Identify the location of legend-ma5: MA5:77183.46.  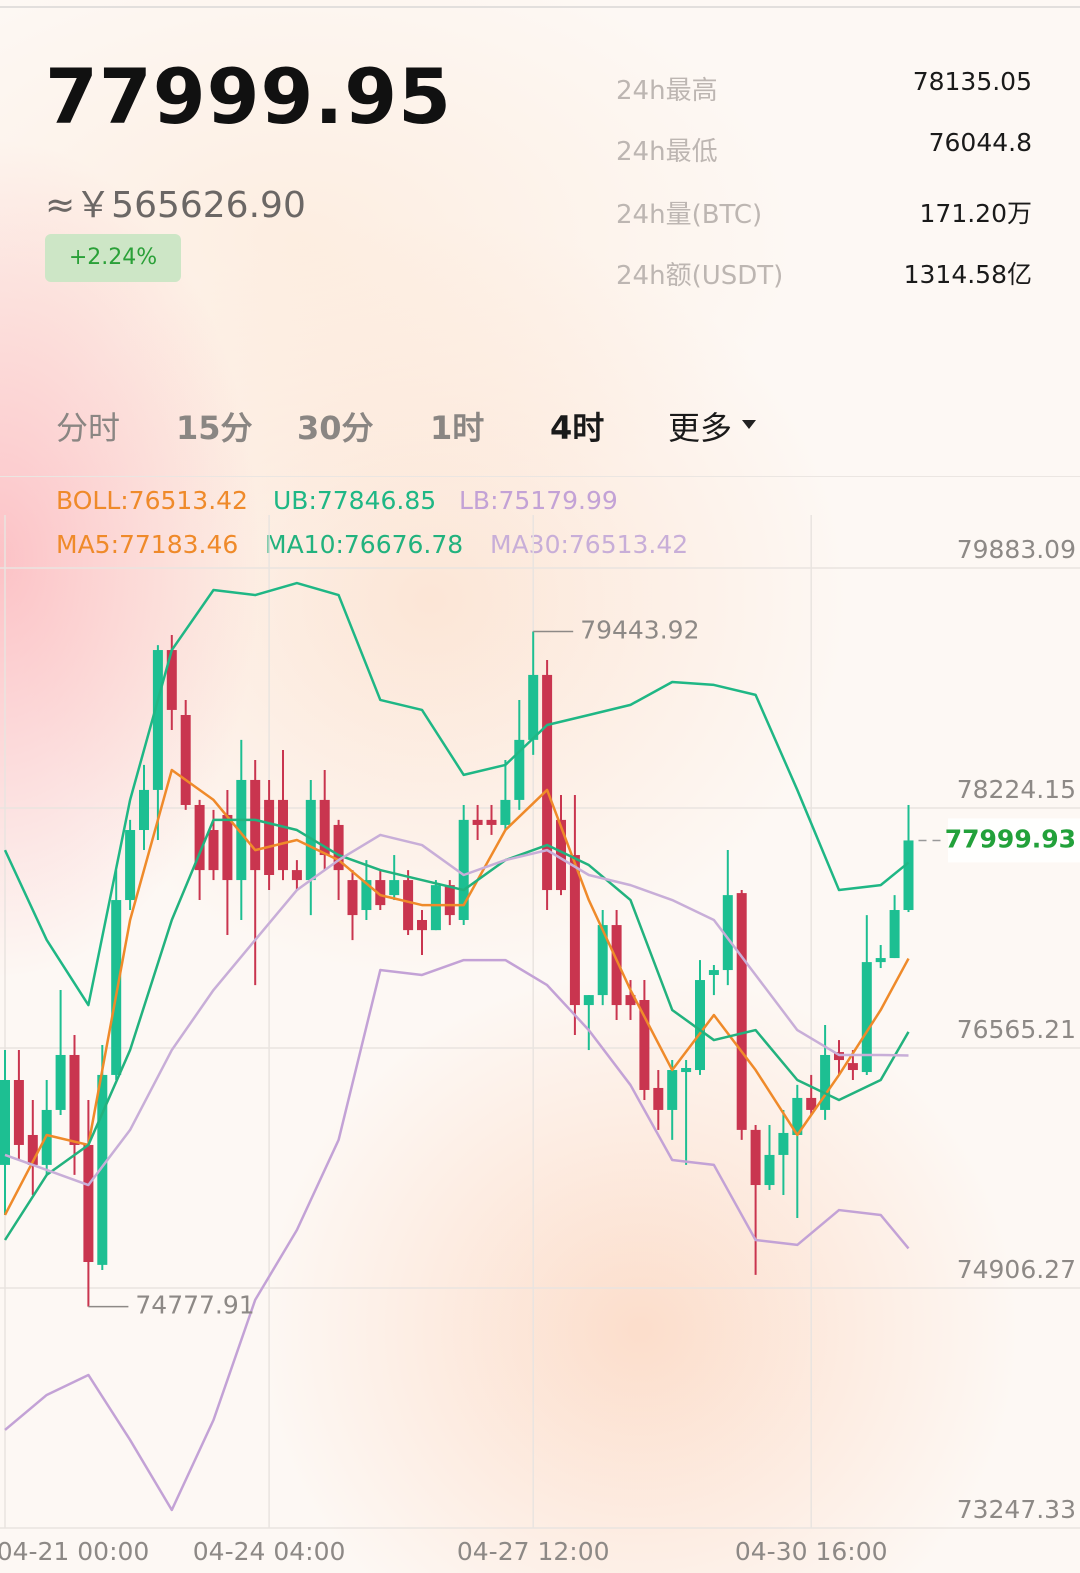
(147, 544).